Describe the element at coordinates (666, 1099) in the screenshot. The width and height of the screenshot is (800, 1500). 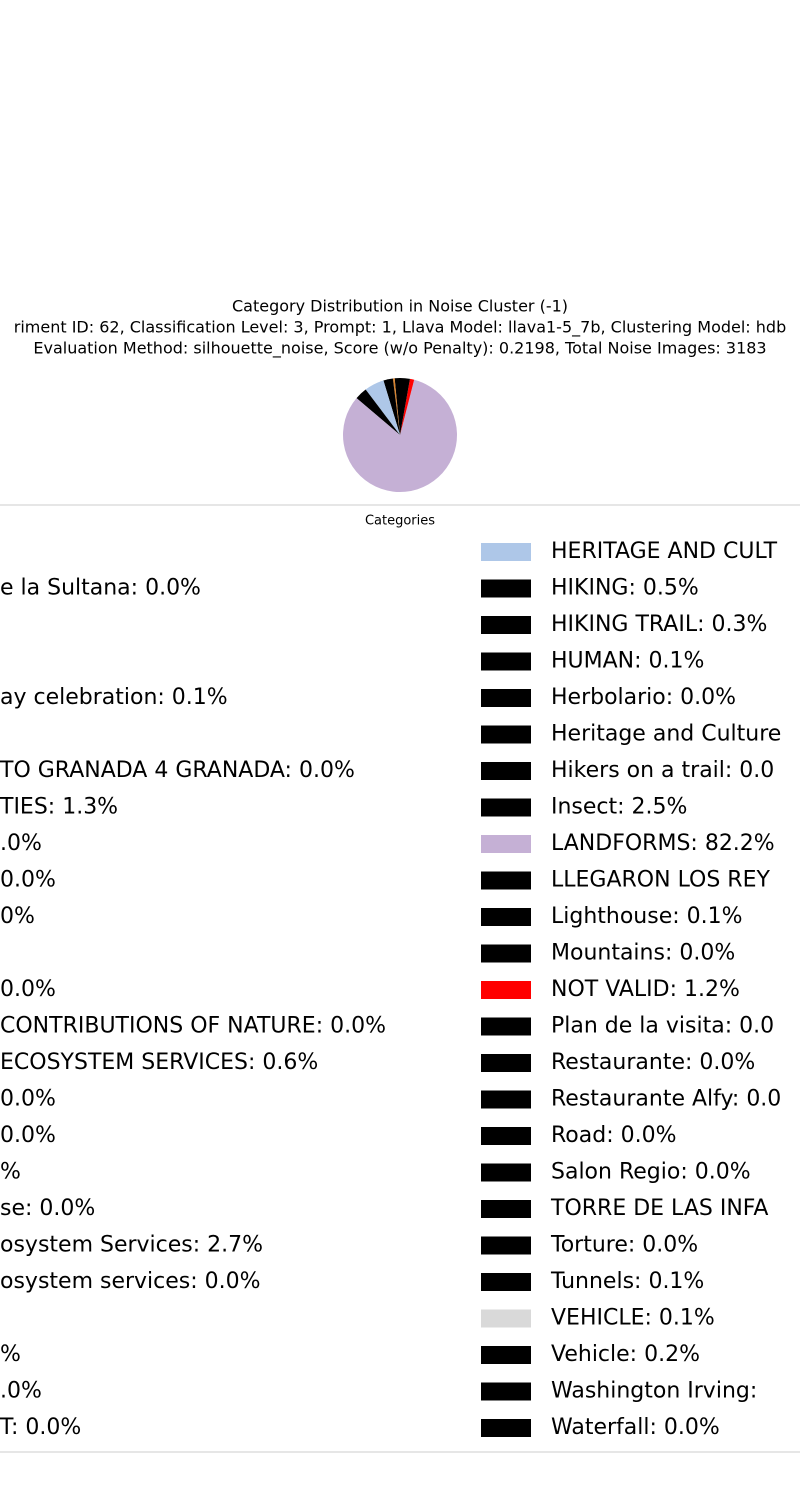
I see `legend-label: Restaurante Alfy: 0.0` at that location.